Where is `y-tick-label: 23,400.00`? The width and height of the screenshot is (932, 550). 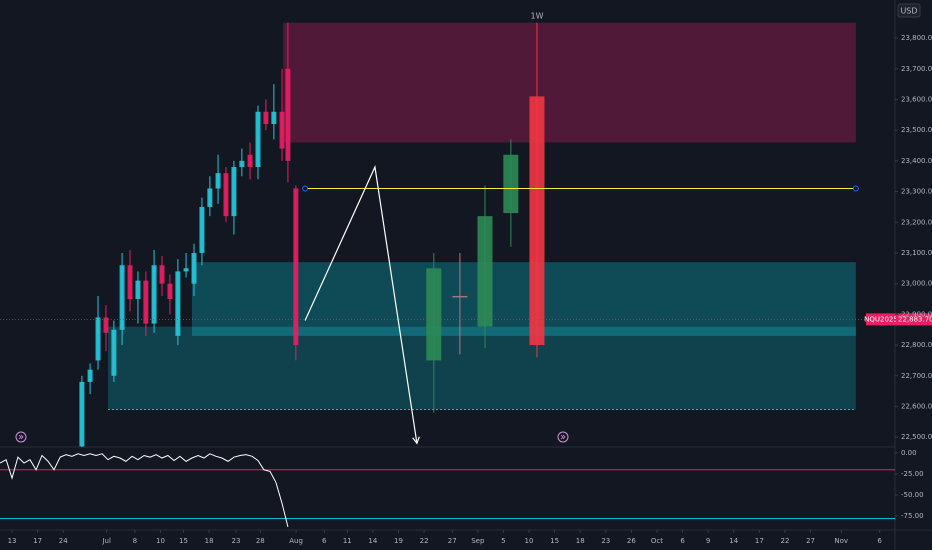 y-tick-label: 23,400.00 is located at coordinates (916, 161).